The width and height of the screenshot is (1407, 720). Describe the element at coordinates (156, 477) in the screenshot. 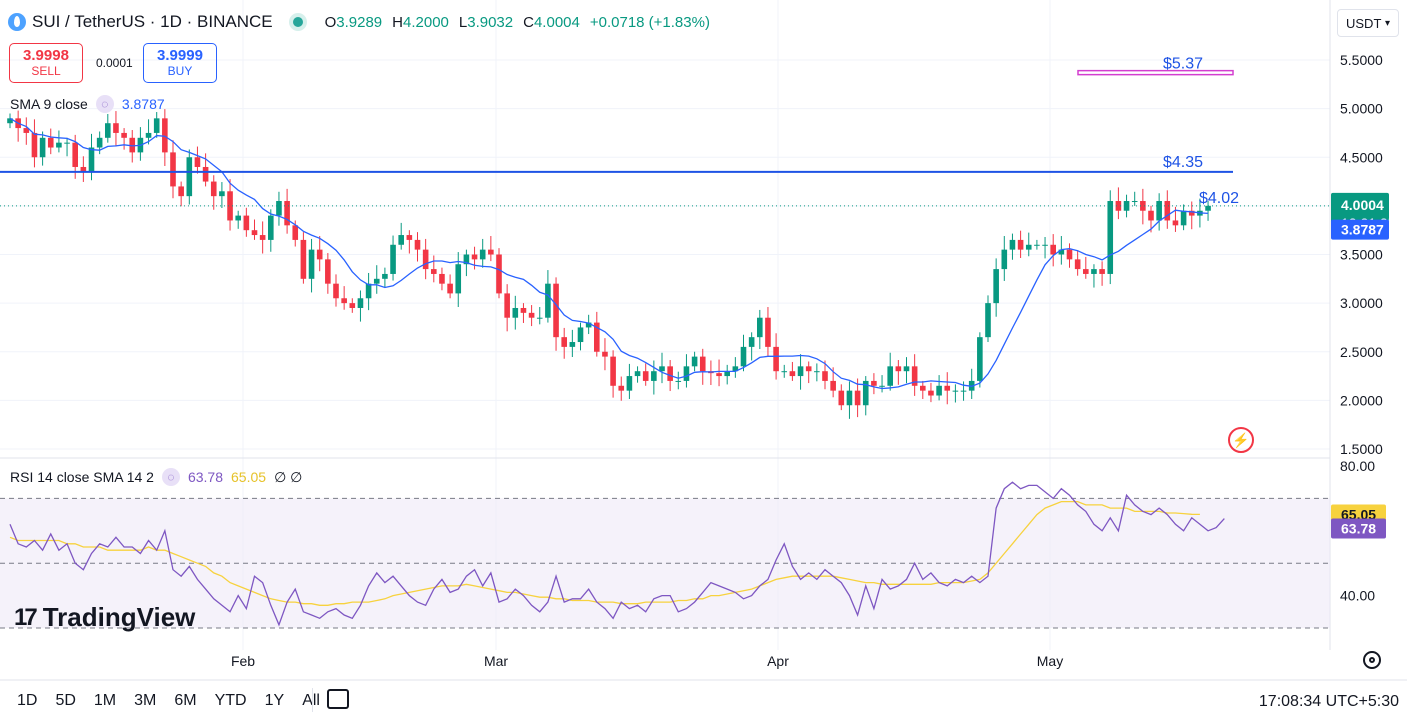

I see `rsi-indicator-legend: RSI 14 close SMA 14 2 ◌ 63.78 65.05 ∅ ∅` at that location.